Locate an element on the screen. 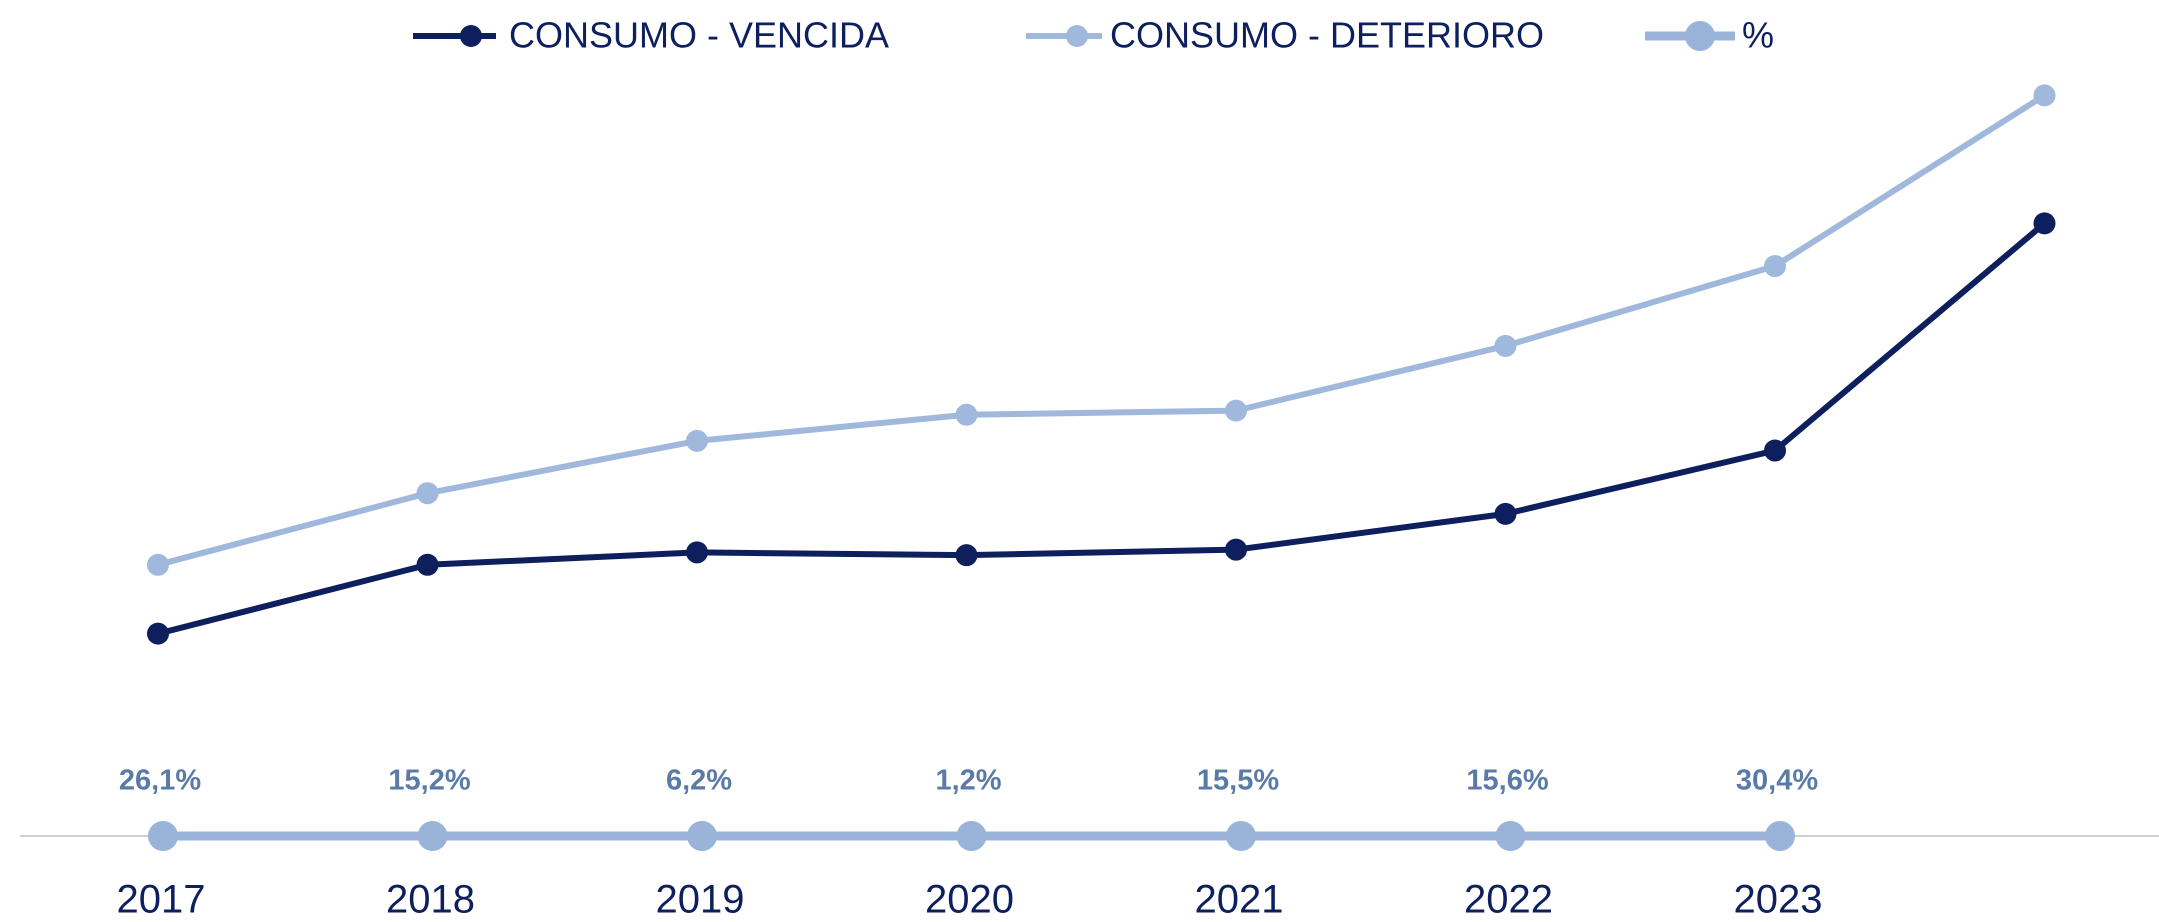 Image resolution: width=2159 pixels, height=922 pixels. x-tick-label: 2022 is located at coordinates (1508, 900).